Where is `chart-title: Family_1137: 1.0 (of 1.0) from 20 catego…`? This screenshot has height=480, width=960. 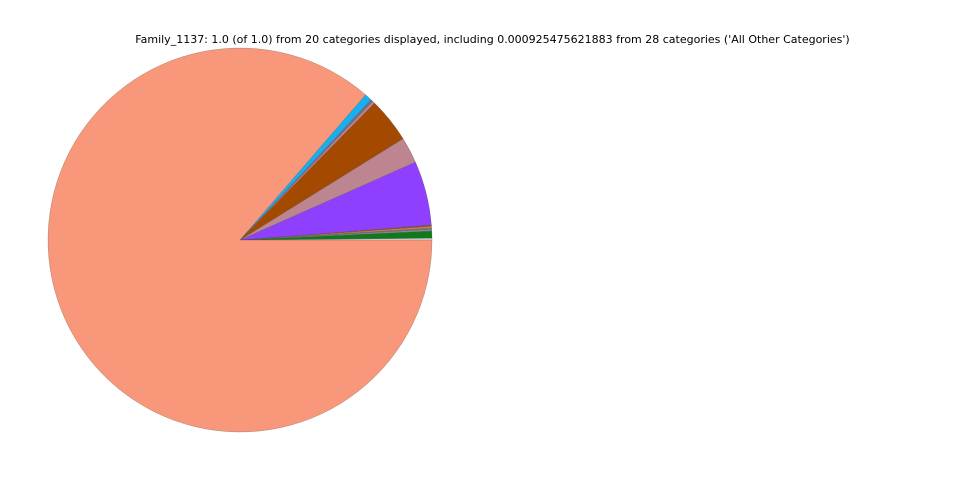
chart-title: Family_1137: 1.0 (of 1.0) from 20 catego… is located at coordinates (492, 39).